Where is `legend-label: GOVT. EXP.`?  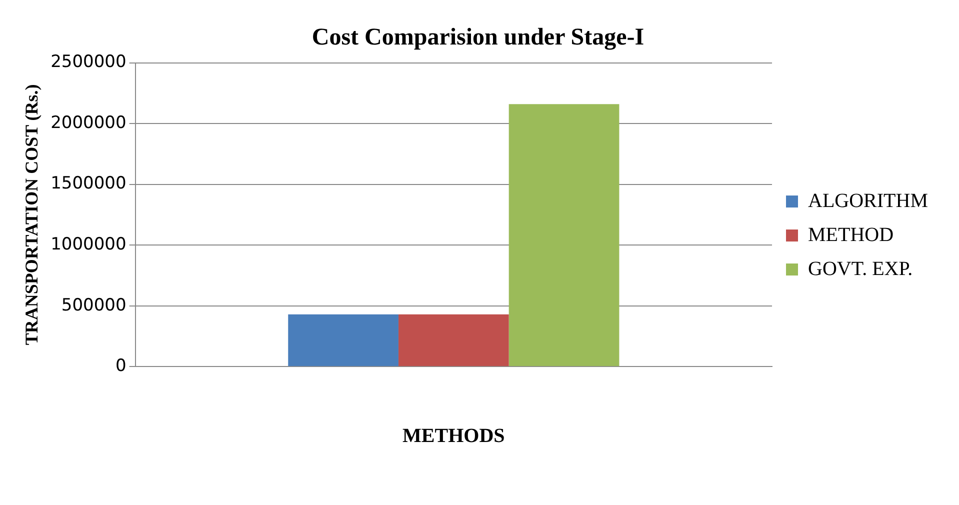 legend-label: GOVT. EXP. is located at coordinates (860, 269).